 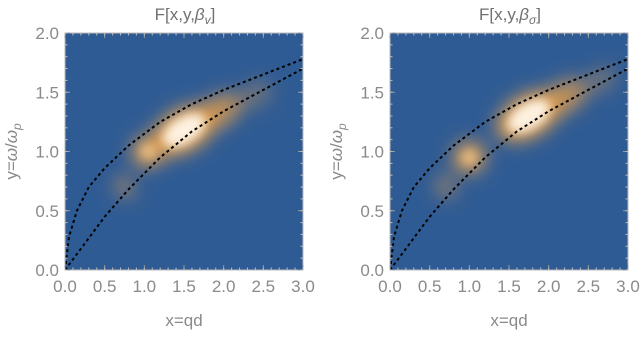 I want to click on panel-title: F[x,y,βσ], so click(x=510, y=16).